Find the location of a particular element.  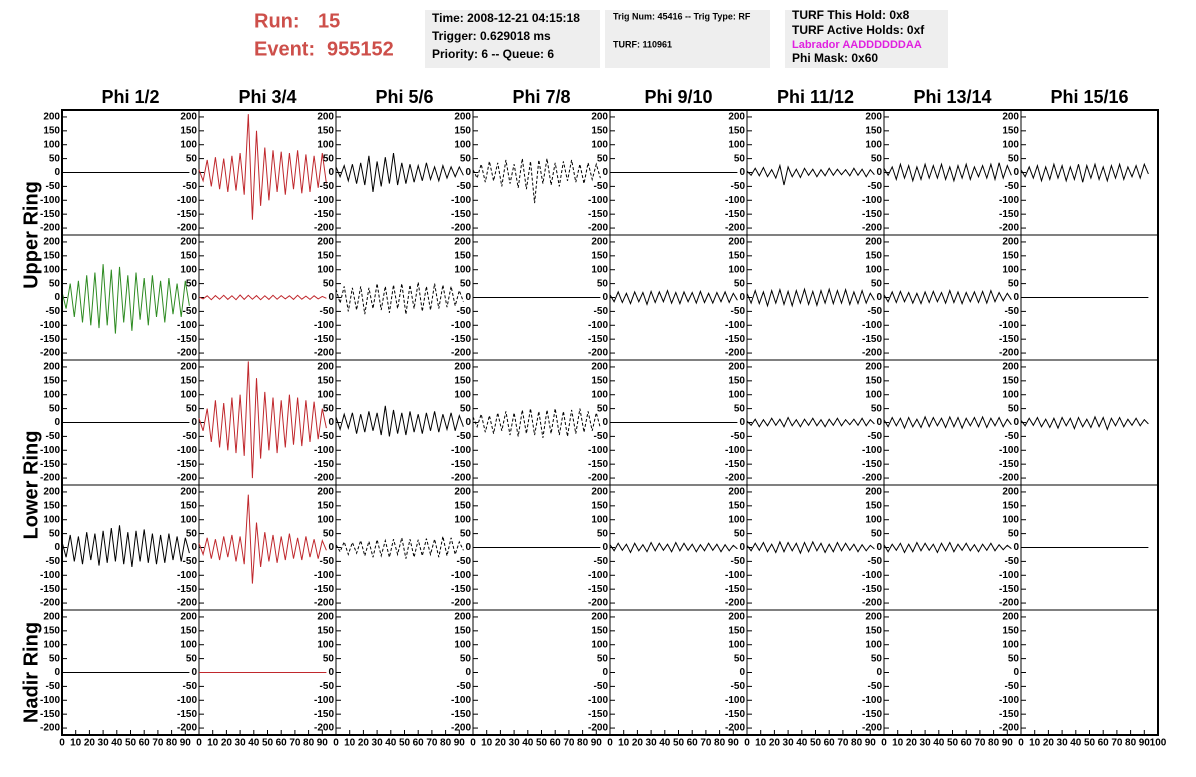

column-header: Phi 7/8 is located at coordinates (541, 97).